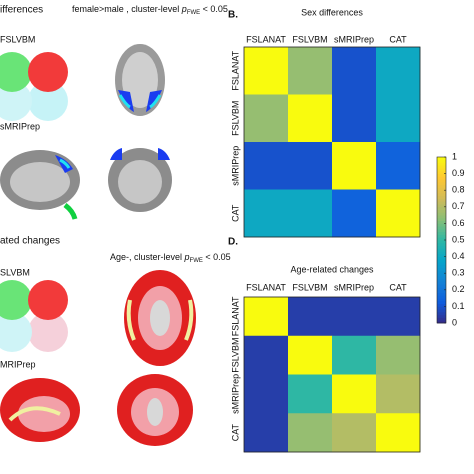  I want to click on panel-label: D., so click(233, 242).